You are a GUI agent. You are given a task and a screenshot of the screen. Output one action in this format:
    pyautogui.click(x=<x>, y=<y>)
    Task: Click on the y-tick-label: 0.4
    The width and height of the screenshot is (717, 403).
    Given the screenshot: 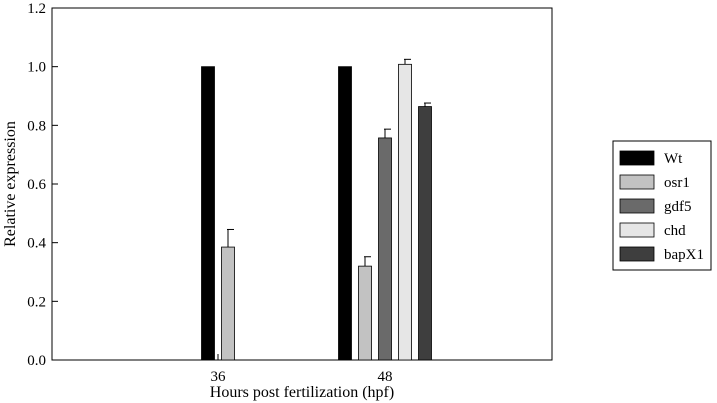 What is the action you would take?
    pyautogui.click(x=36, y=244)
    